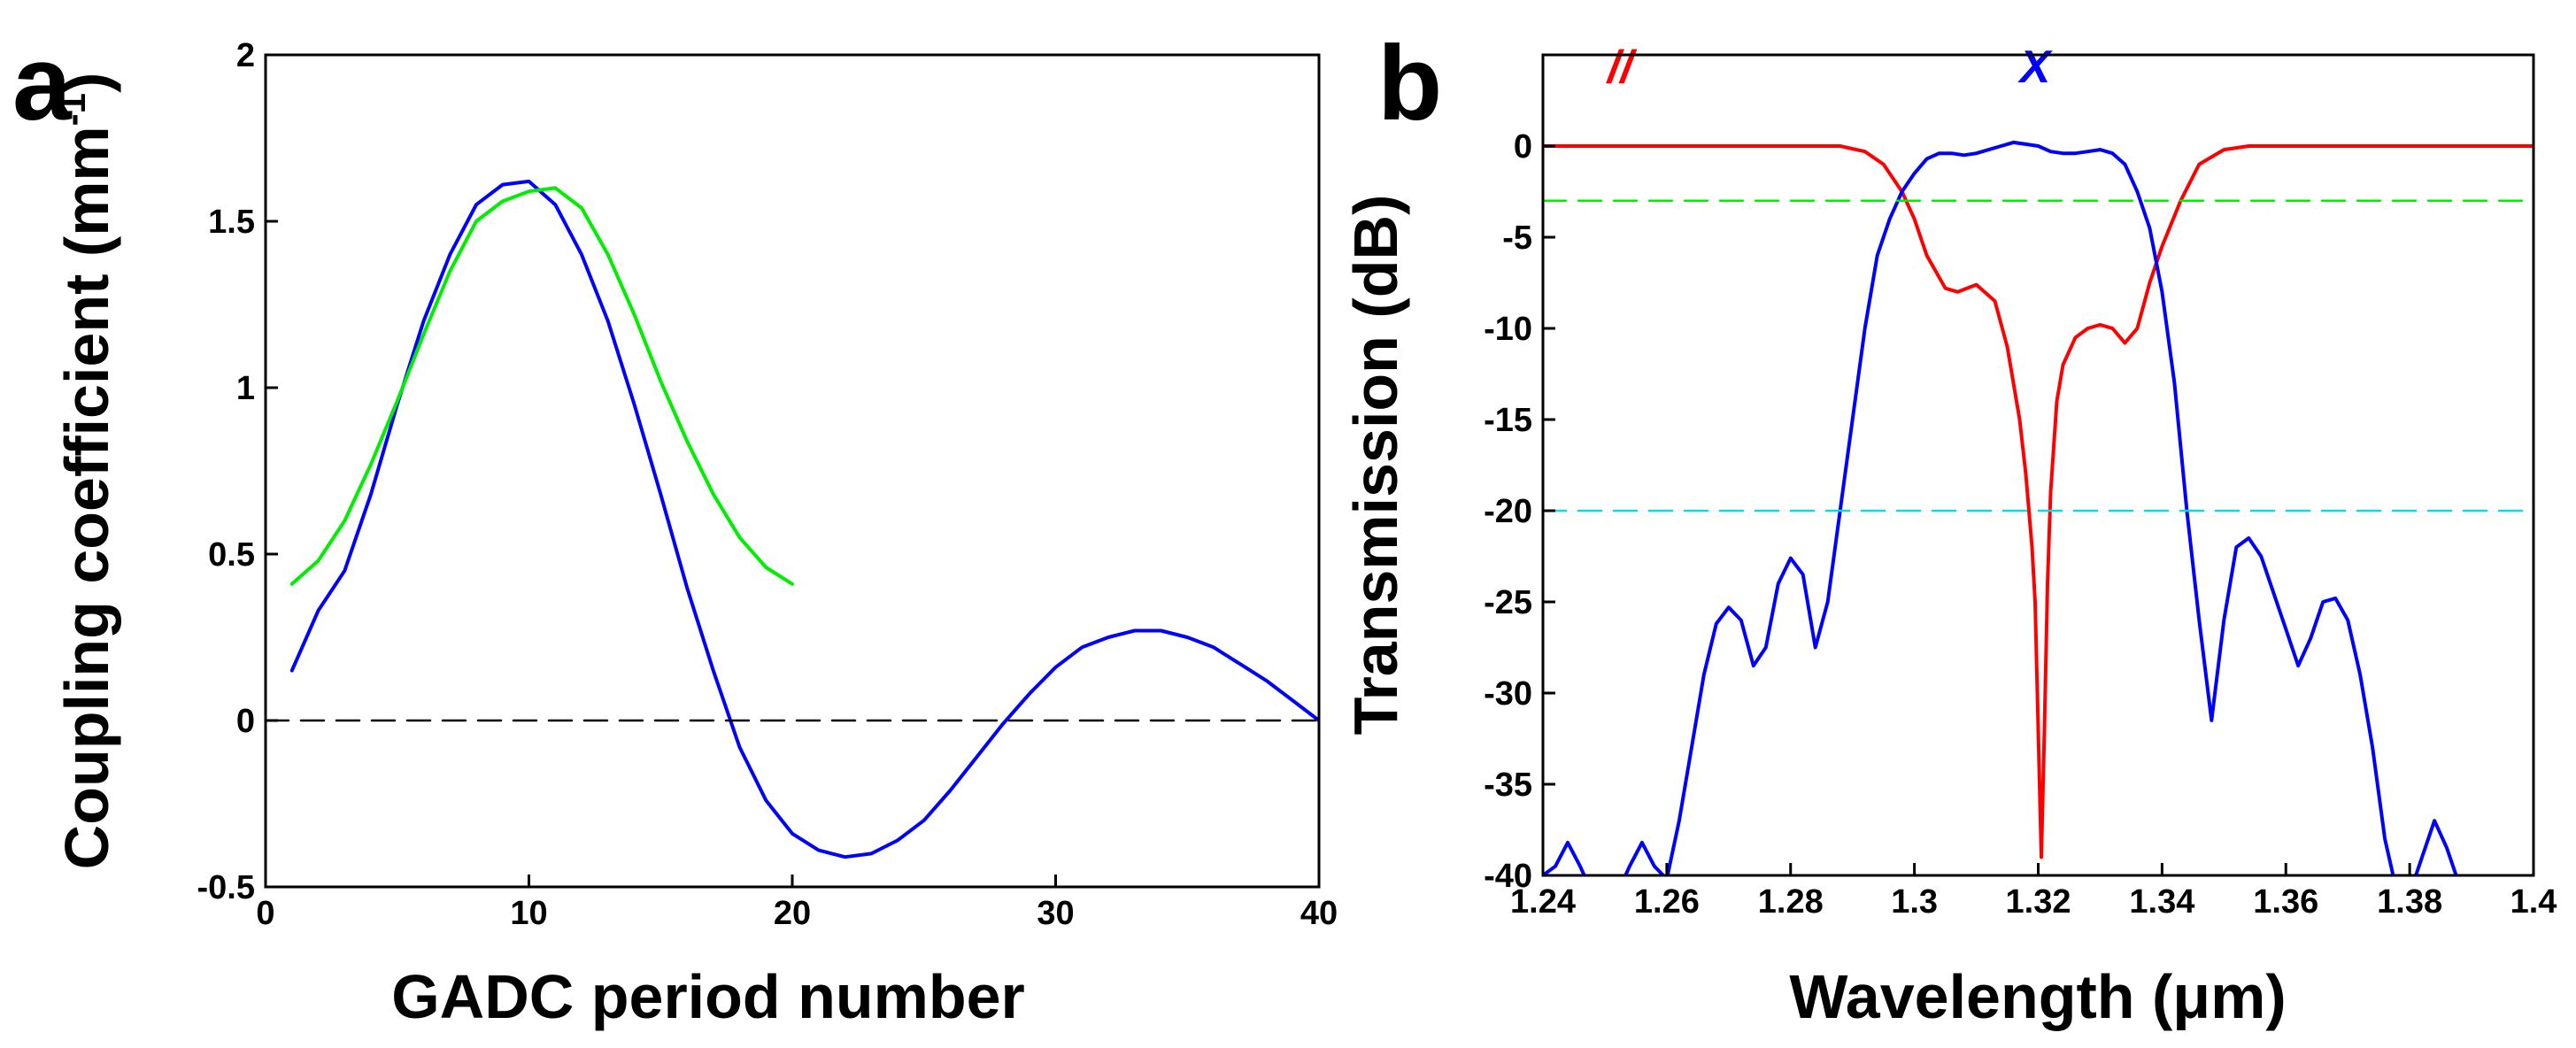  What do you see at coordinates (1508, 785) in the screenshot?
I see `panel-b-y-tick-label: -35` at bounding box center [1508, 785].